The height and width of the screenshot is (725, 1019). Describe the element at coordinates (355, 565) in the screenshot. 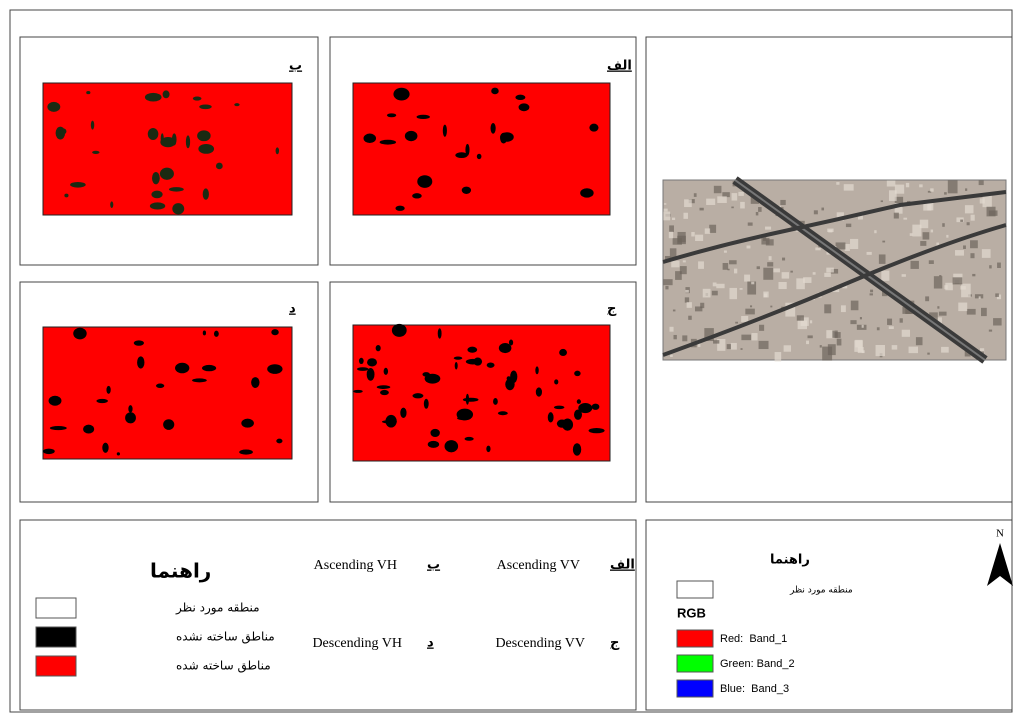

I see `key-name: Ascending VH` at that location.